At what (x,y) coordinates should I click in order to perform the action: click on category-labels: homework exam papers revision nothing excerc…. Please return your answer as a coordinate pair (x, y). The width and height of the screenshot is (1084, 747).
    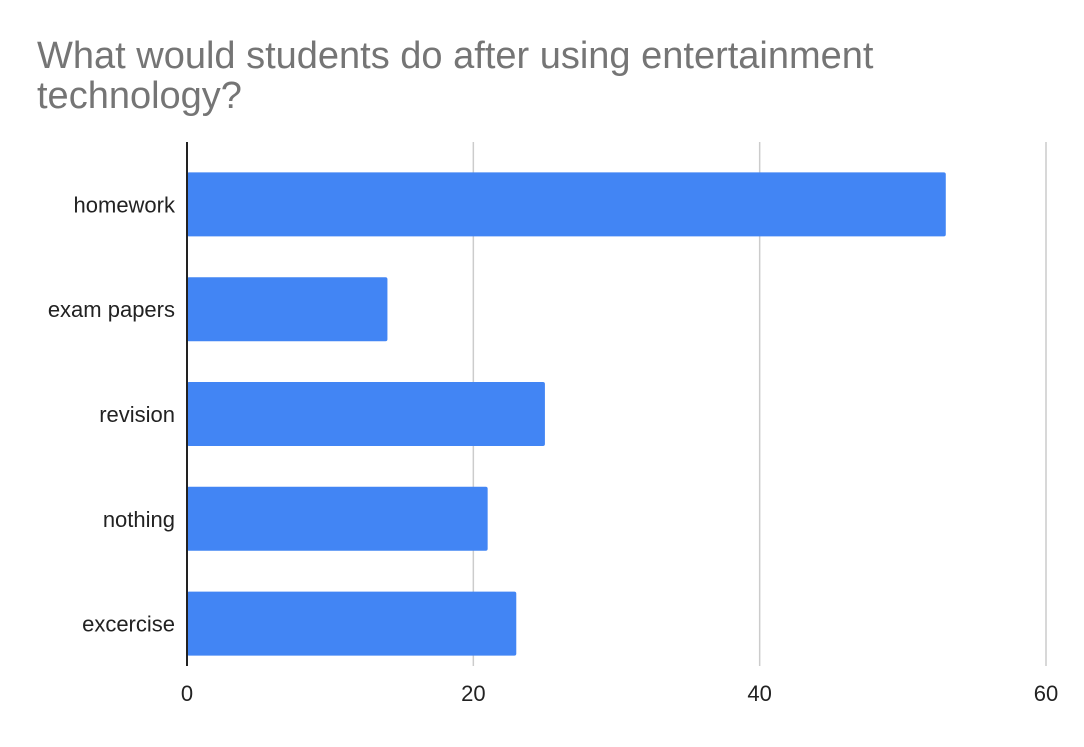
    Looking at the image, I should click on (112, 414).